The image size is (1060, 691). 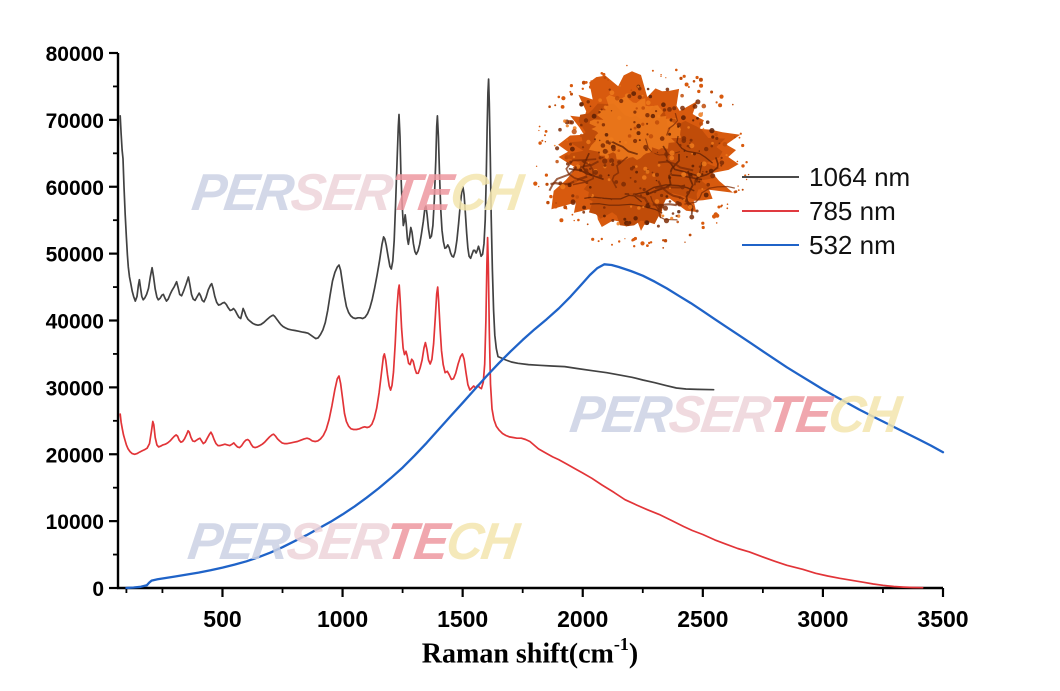 I want to click on y-tick-label: 20000, so click(x=75, y=455).